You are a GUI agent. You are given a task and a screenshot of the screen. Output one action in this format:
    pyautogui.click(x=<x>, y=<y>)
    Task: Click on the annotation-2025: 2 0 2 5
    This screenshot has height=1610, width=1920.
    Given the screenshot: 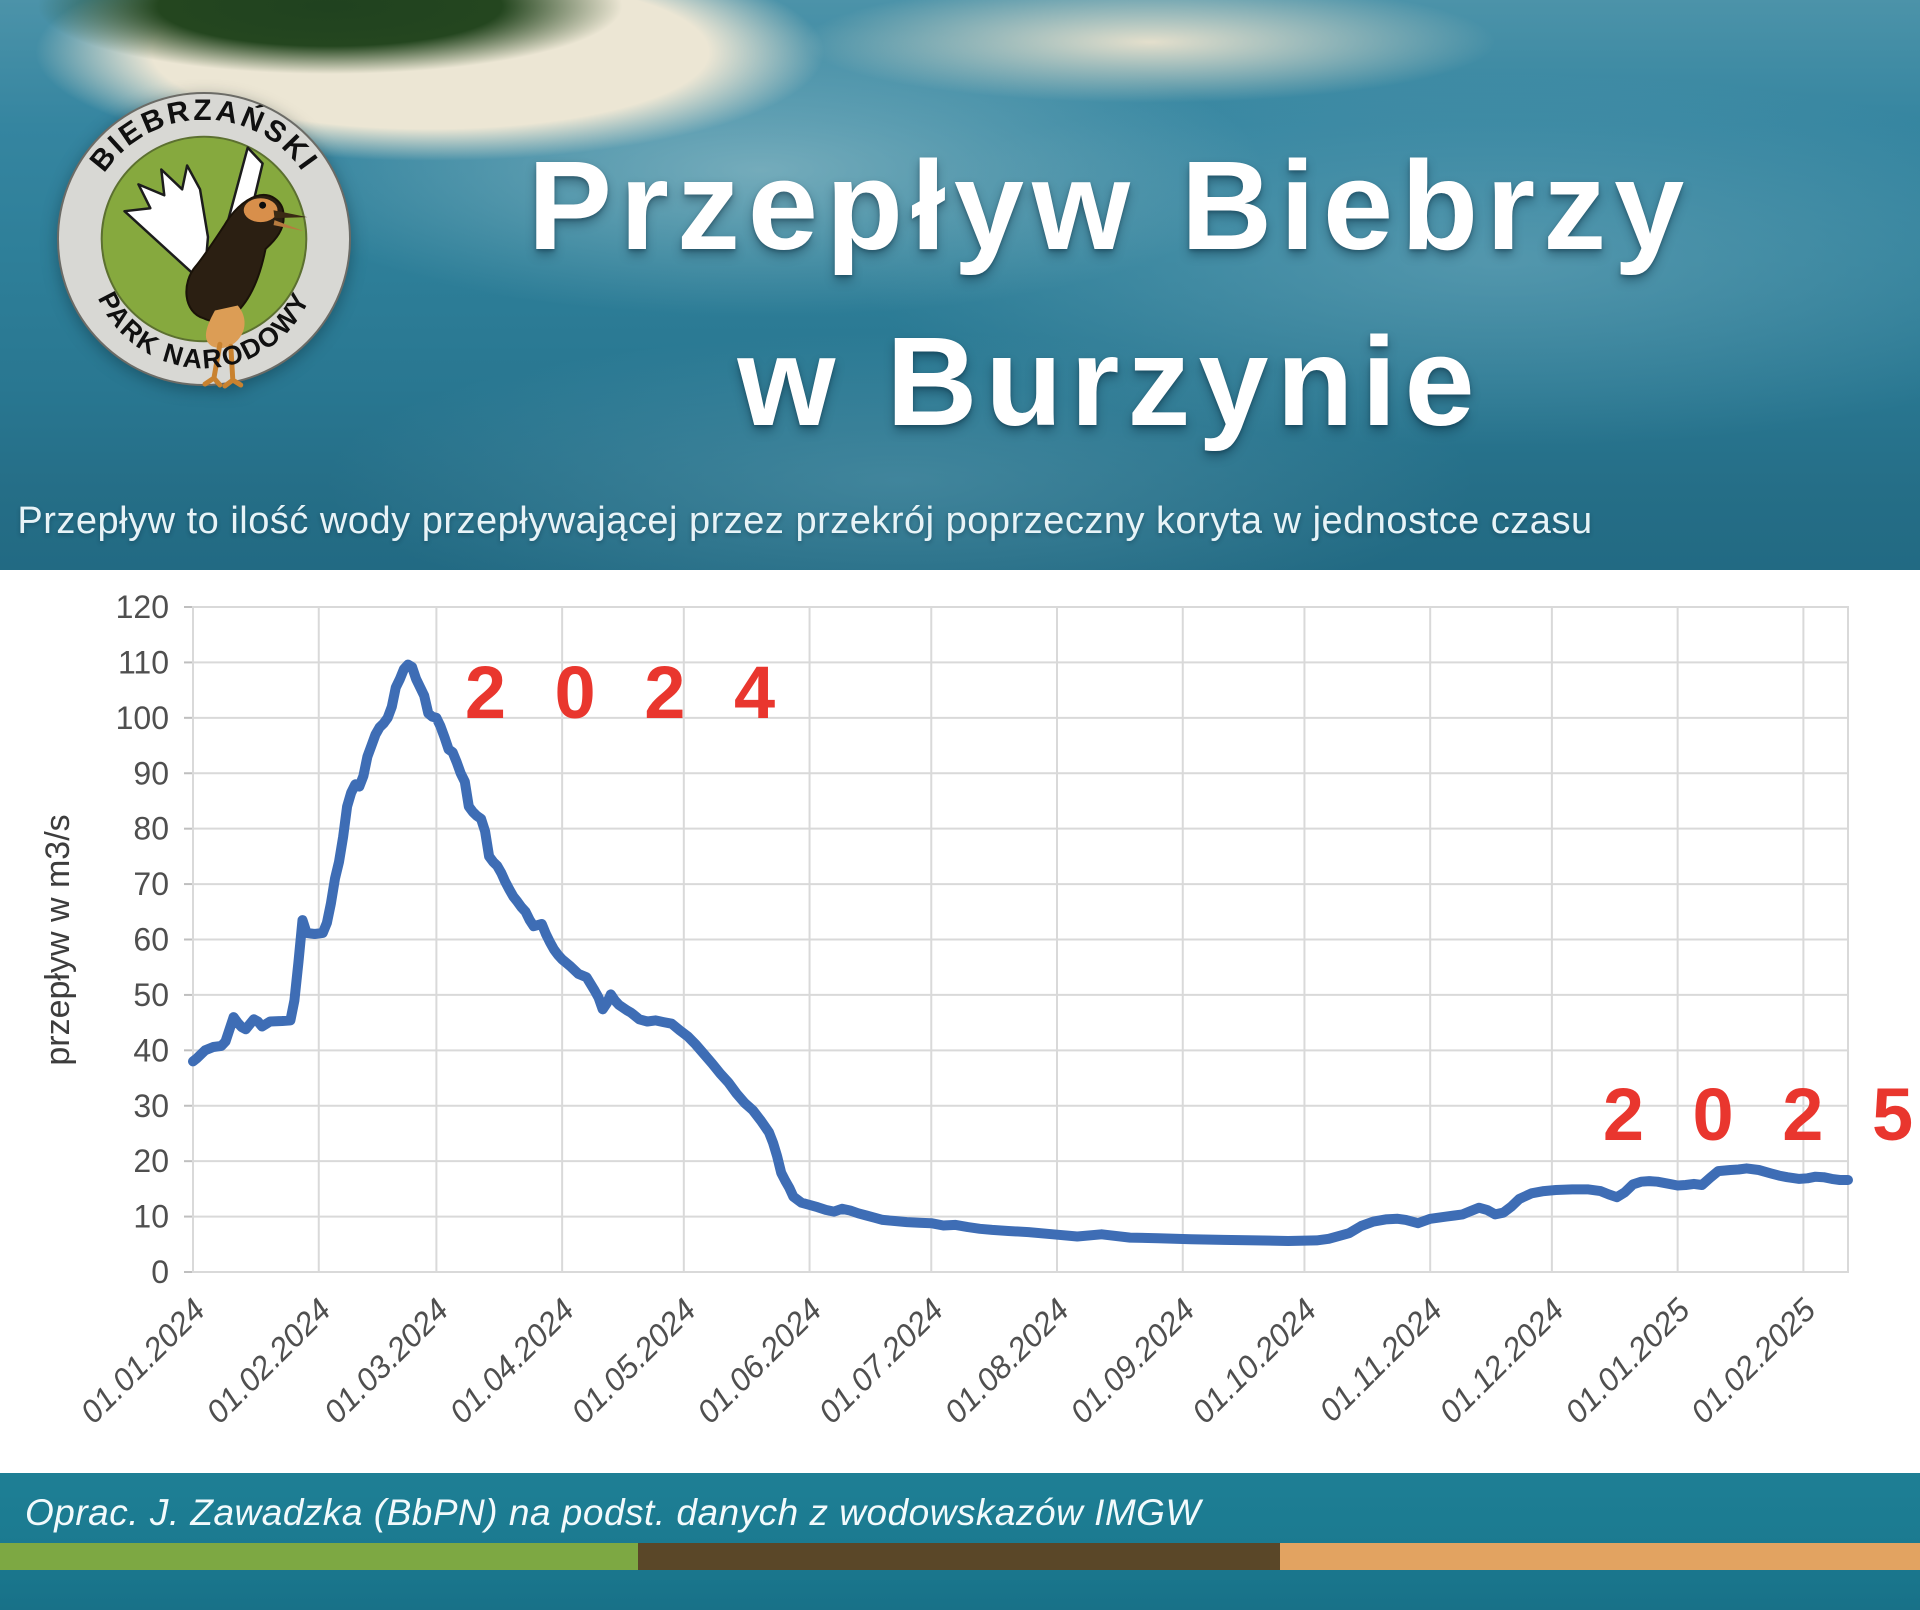 What is the action you would take?
    pyautogui.click(x=1761, y=1114)
    